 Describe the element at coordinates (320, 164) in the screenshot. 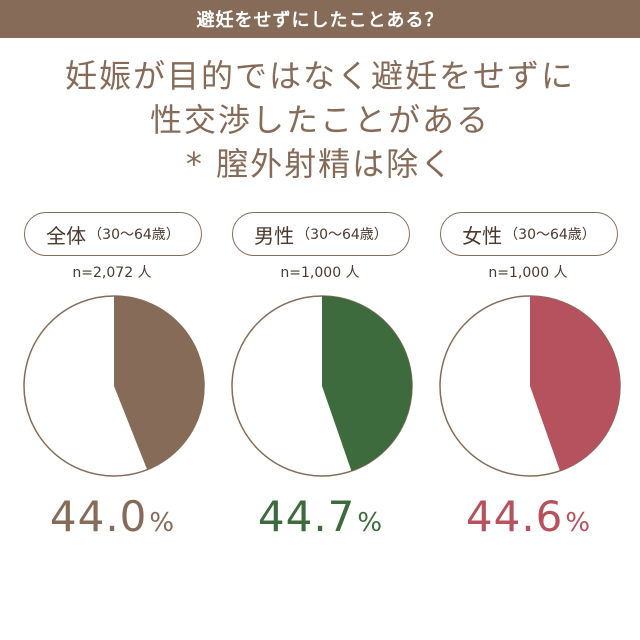

I see `headline-line-3: * 膣外射精は除く` at that location.